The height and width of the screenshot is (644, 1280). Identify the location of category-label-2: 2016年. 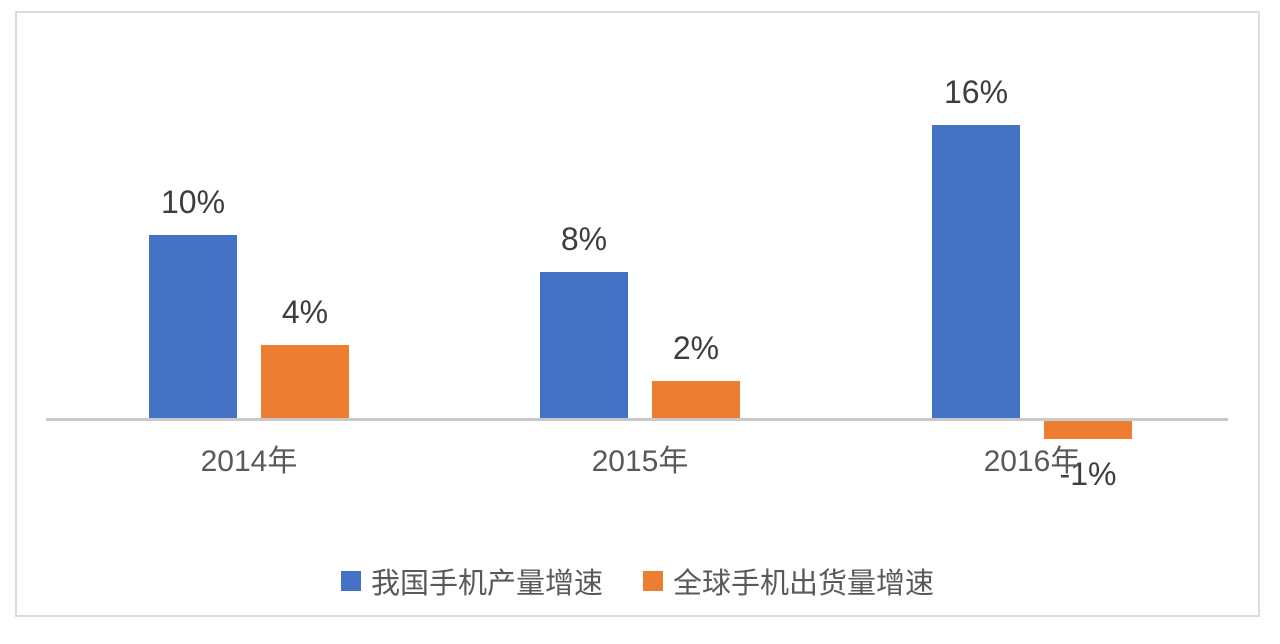
(1032, 461).